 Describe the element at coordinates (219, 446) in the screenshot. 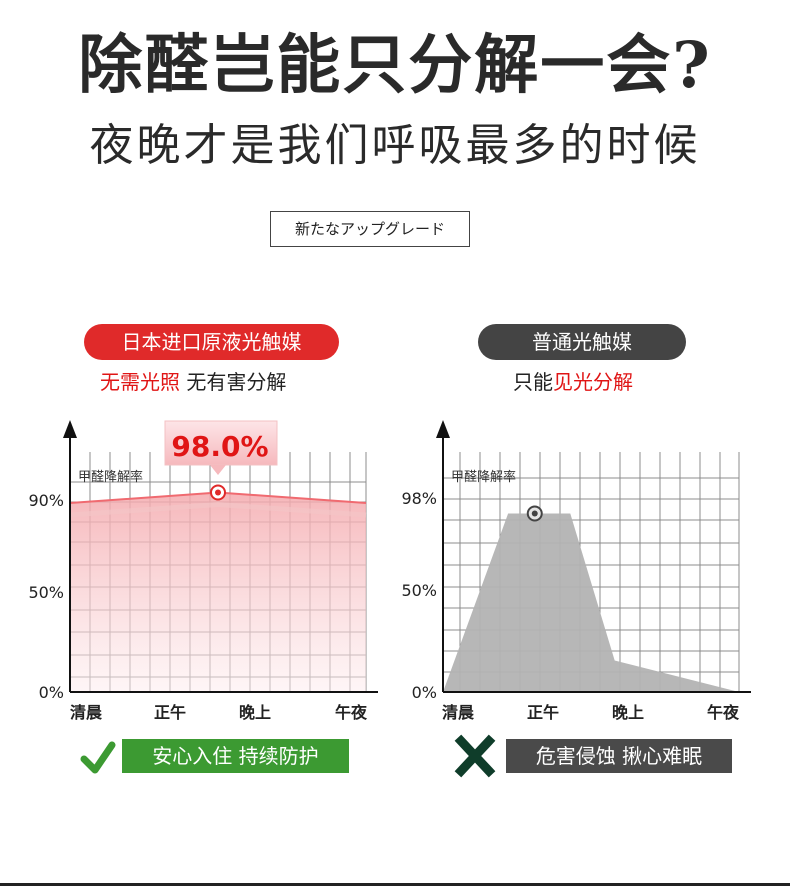

I see `peak-label: 98.0%` at that location.